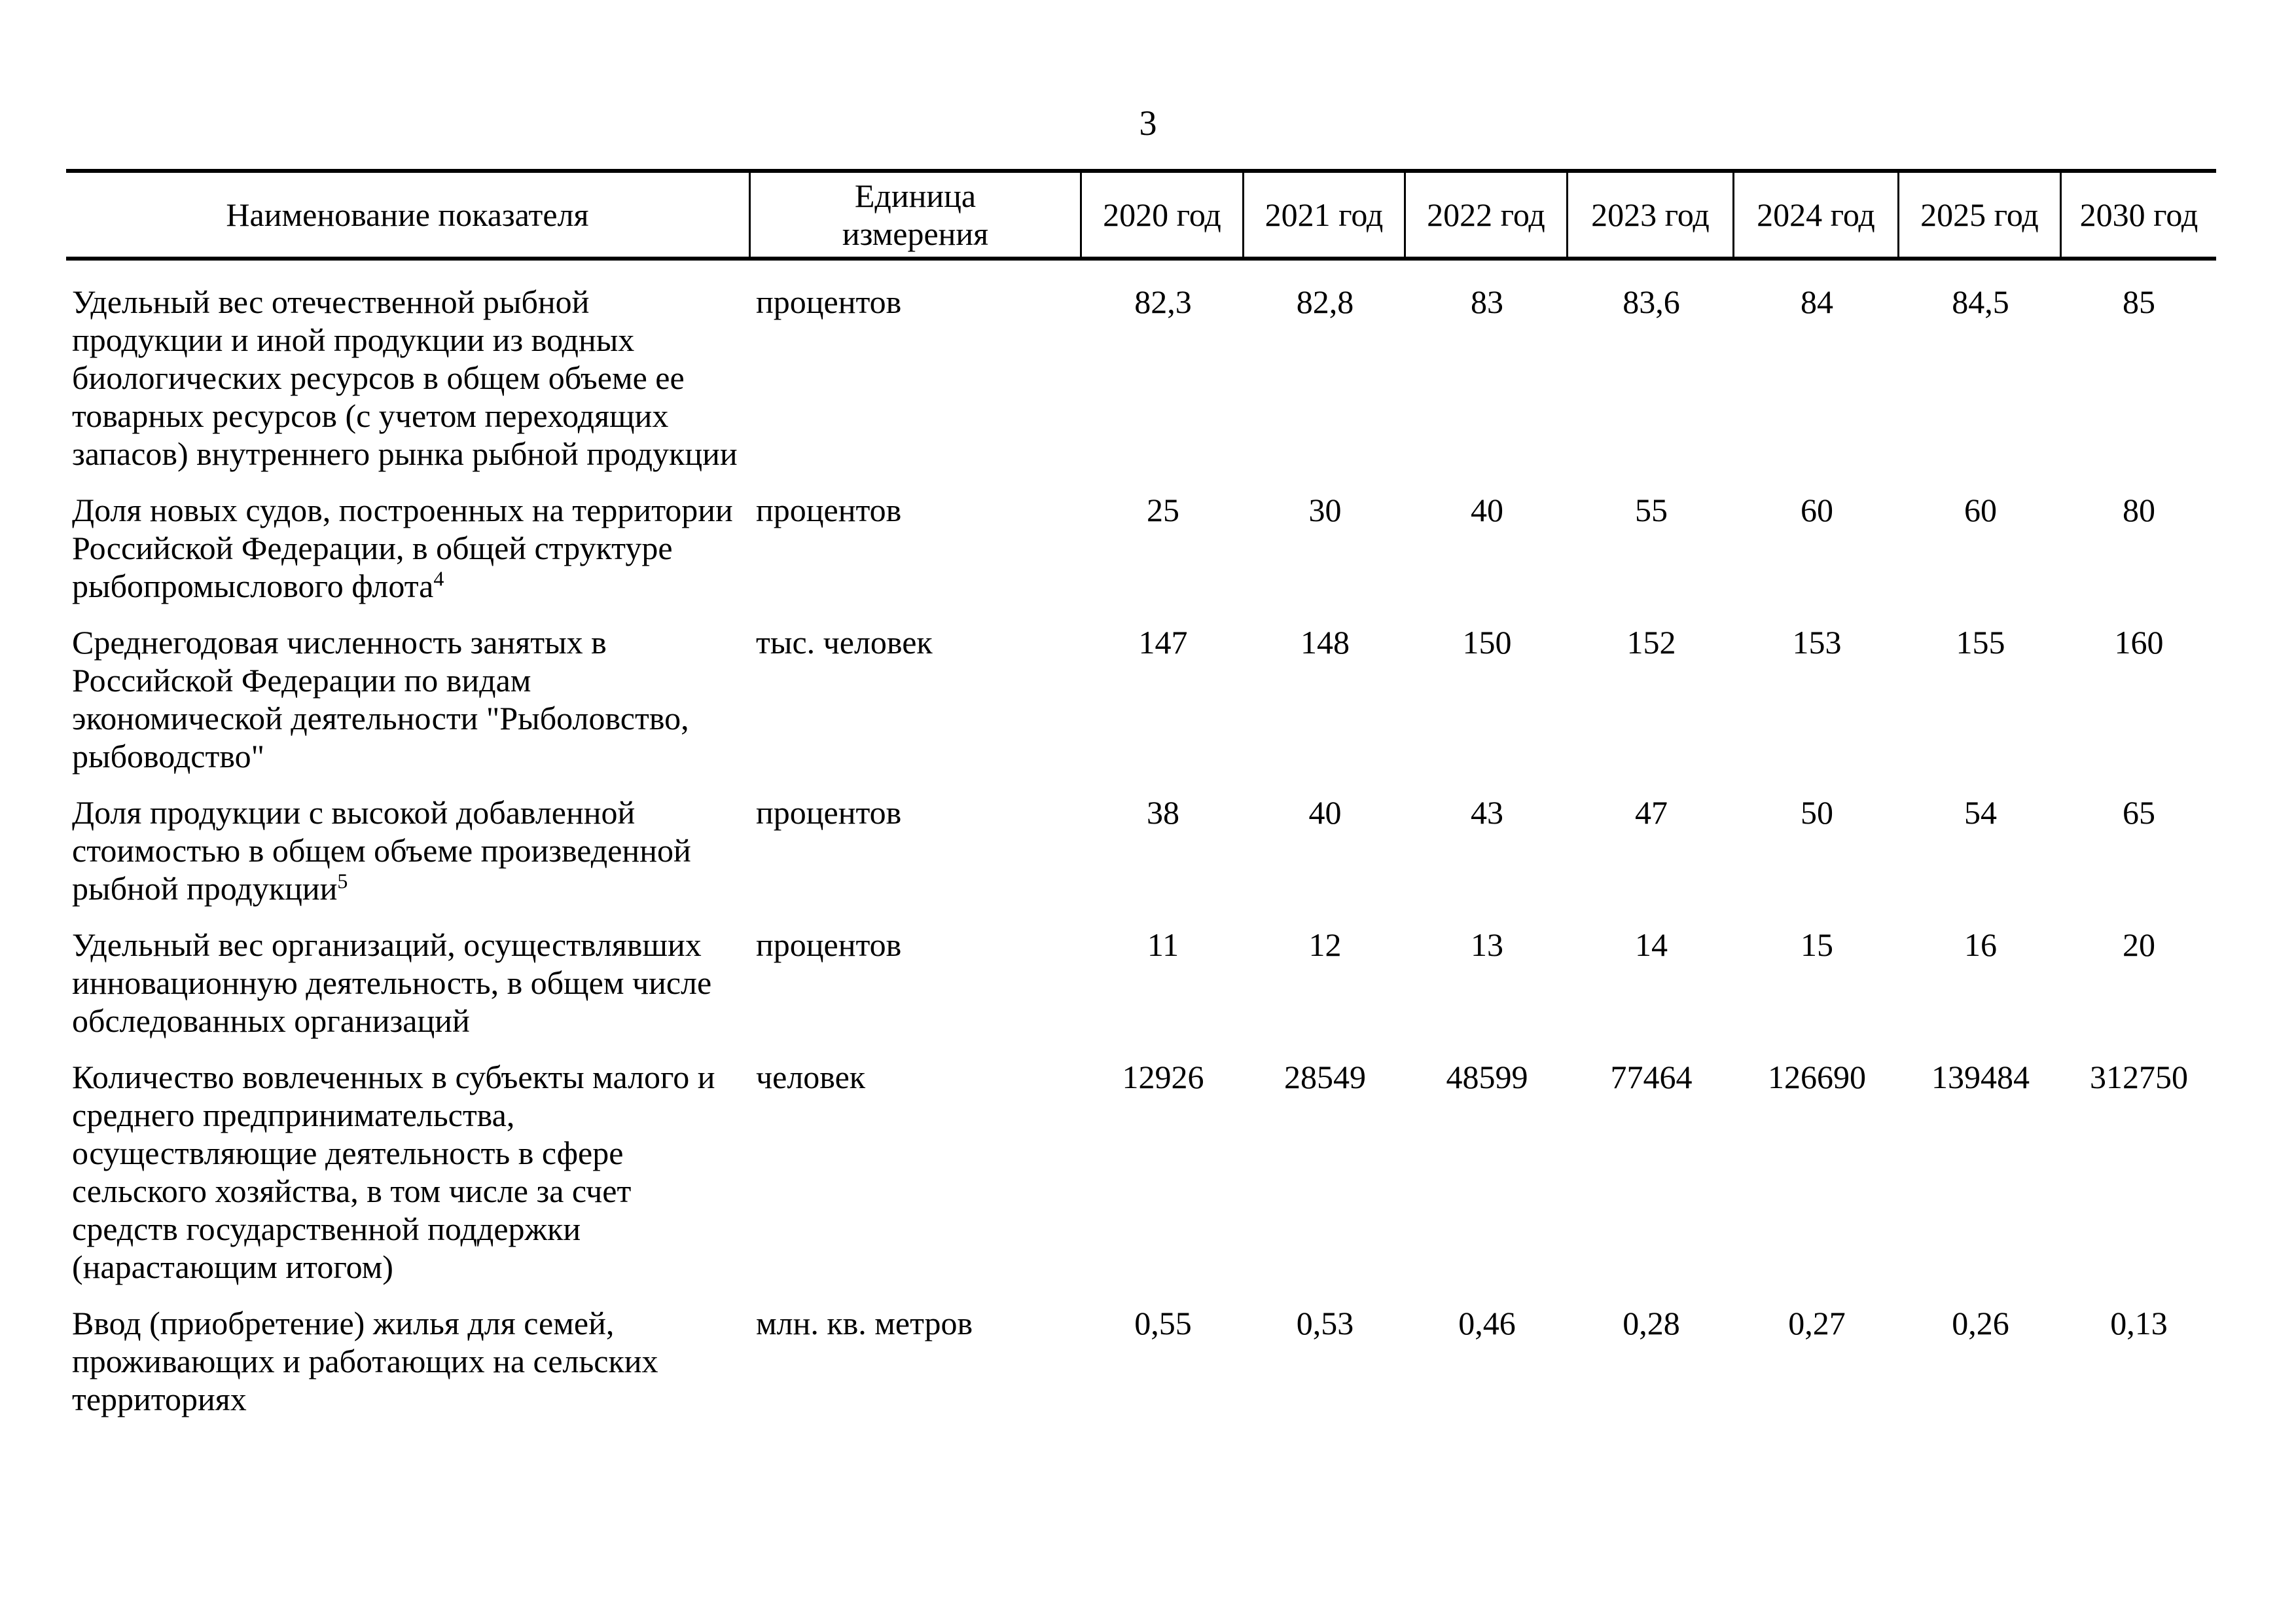 This screenshot has width=2296, height=1623. I want to click on unit-cell: тыс. человек, so click(845, 642).